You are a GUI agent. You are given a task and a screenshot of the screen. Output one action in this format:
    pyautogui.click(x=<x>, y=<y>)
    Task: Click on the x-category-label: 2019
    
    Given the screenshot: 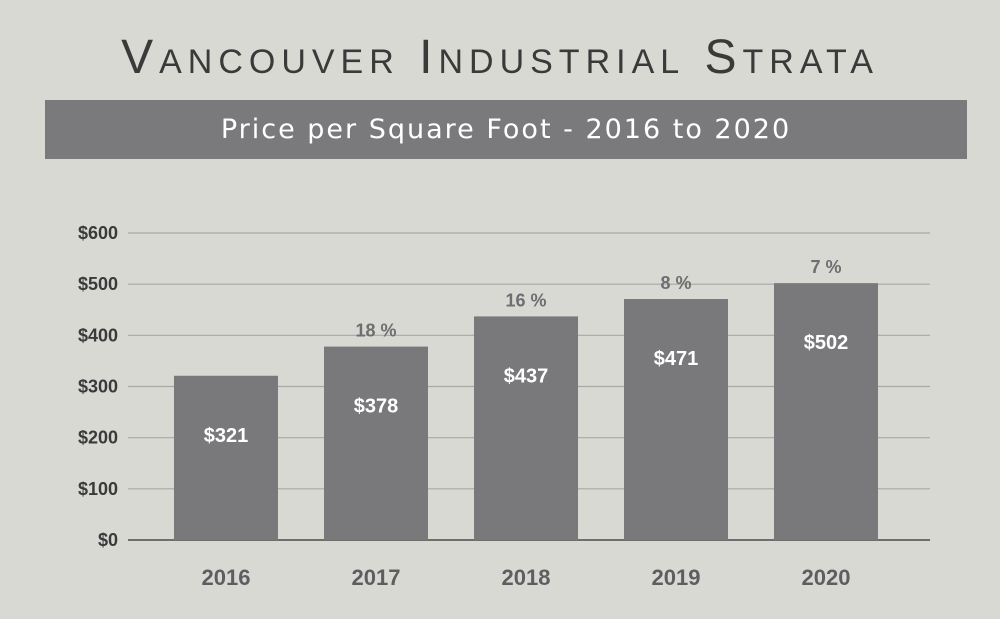 What is the action you would take?
    pyautogui.click(x=676, y=577)
    